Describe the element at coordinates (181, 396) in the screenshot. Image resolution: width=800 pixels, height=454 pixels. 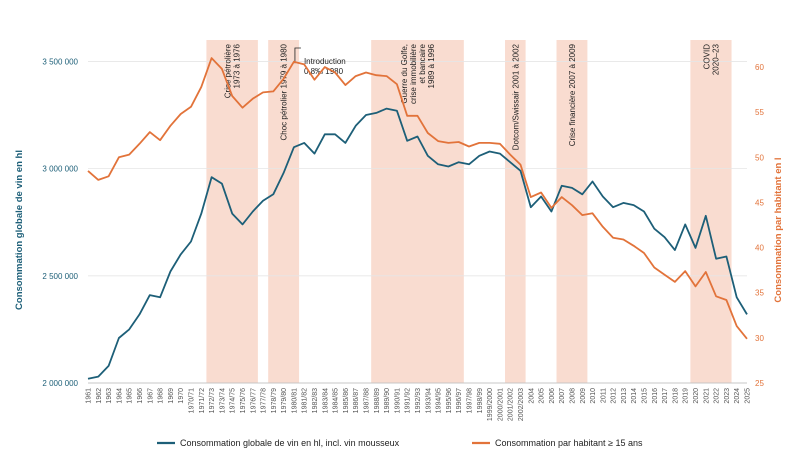
I see `x-tick-label: 1970` at that location.